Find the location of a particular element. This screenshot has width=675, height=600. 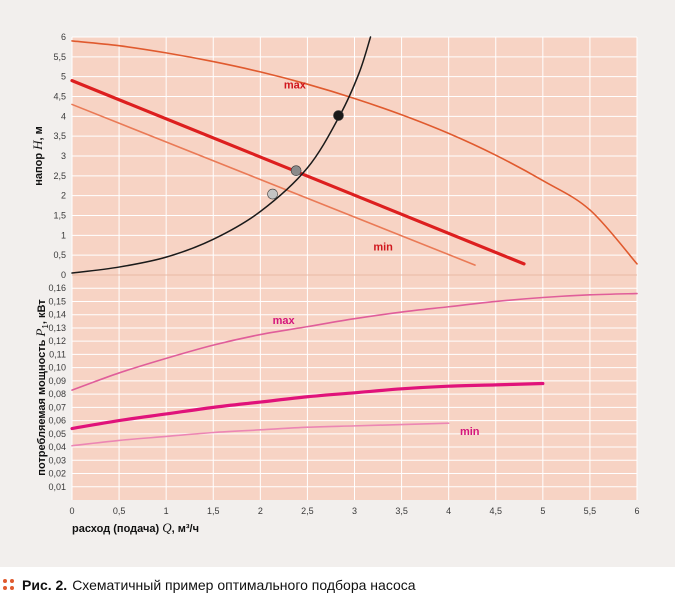

head-y-tick-label: 2,5 is located at coordinates (59, 176).